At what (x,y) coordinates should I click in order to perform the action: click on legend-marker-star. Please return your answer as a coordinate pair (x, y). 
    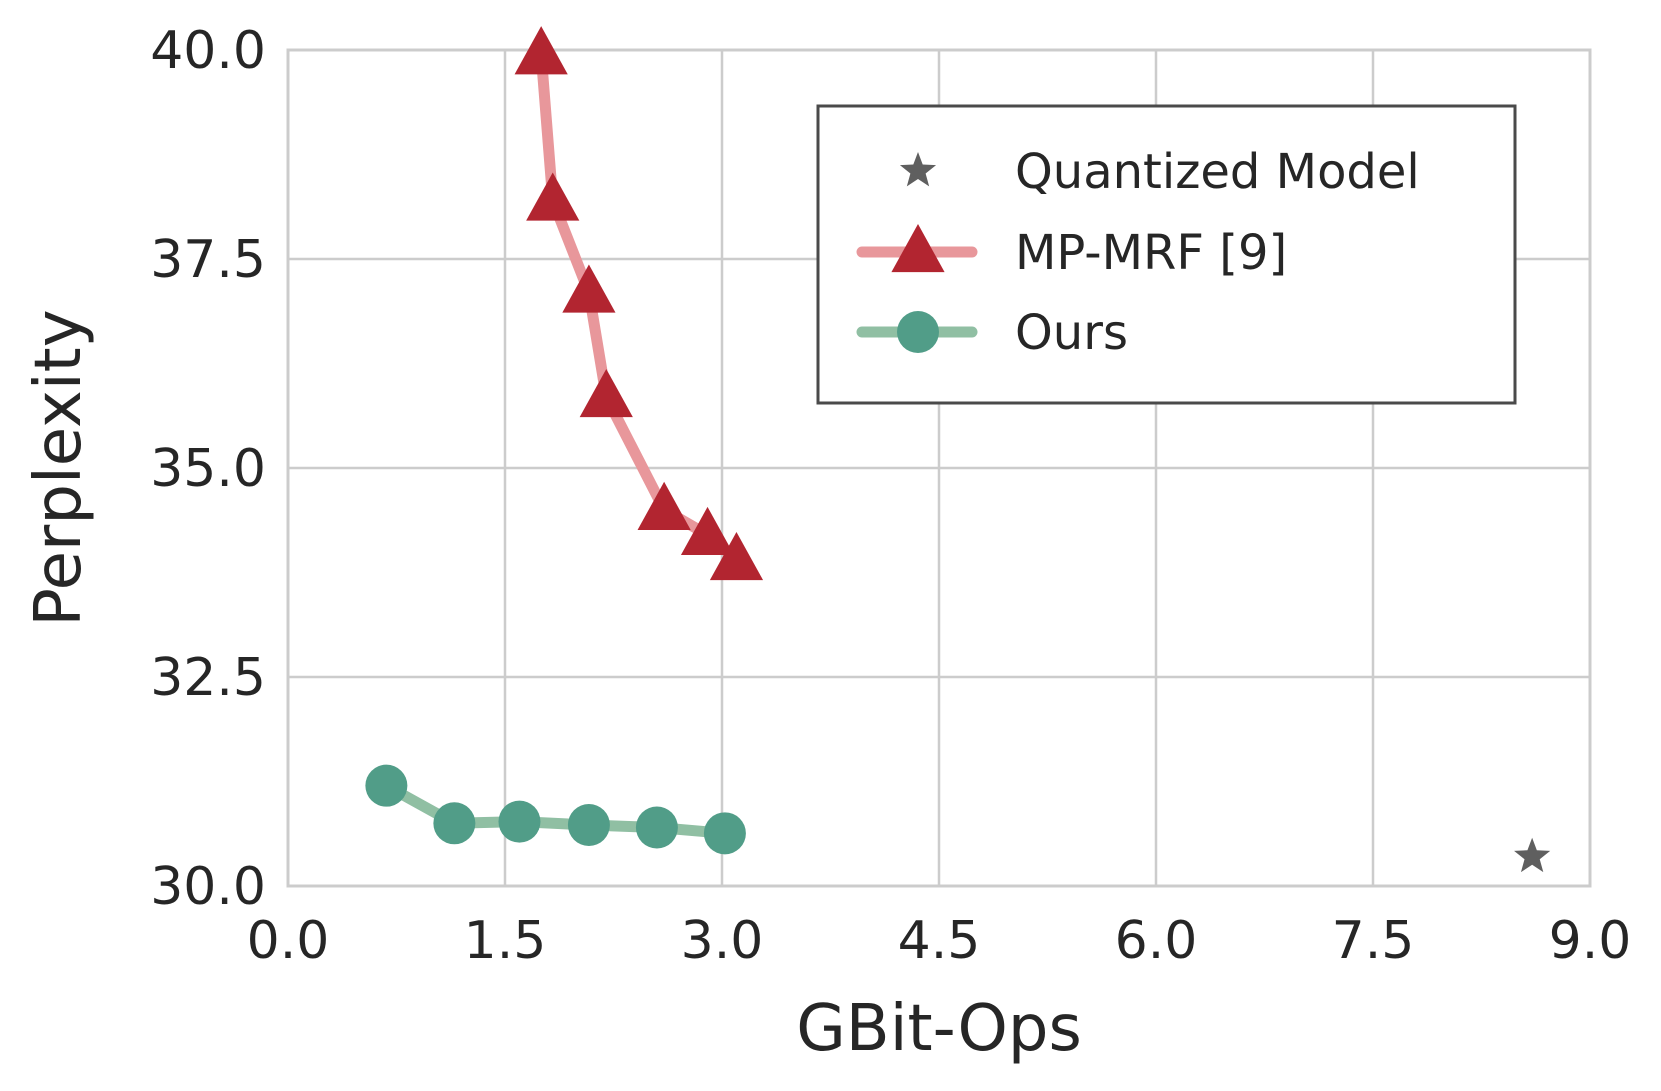
    Looking at the image, I should click on (918, 169).